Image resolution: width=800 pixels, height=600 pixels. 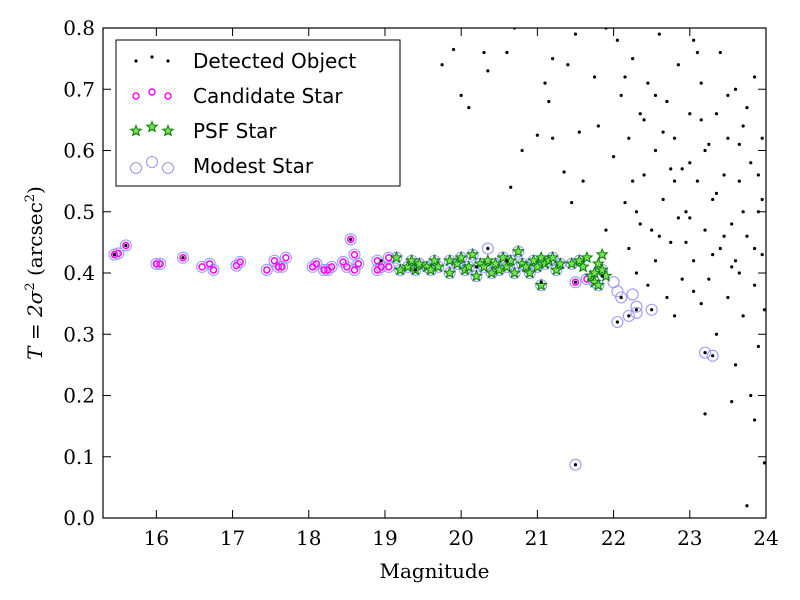 I want to click on x-tick-label: 18, so click(x=308, y=538).